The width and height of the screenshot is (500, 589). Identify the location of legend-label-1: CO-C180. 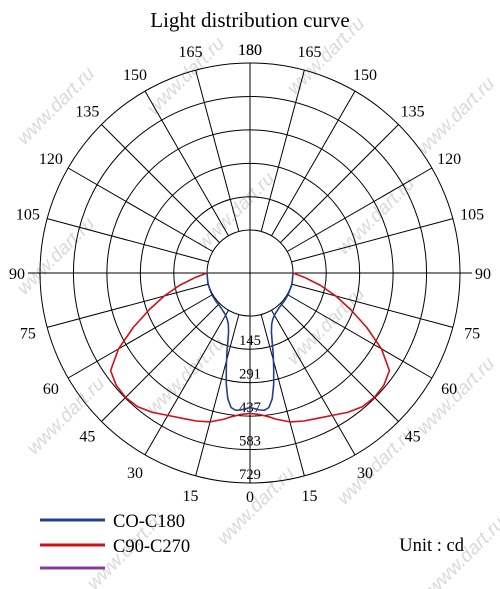
(149, 522).